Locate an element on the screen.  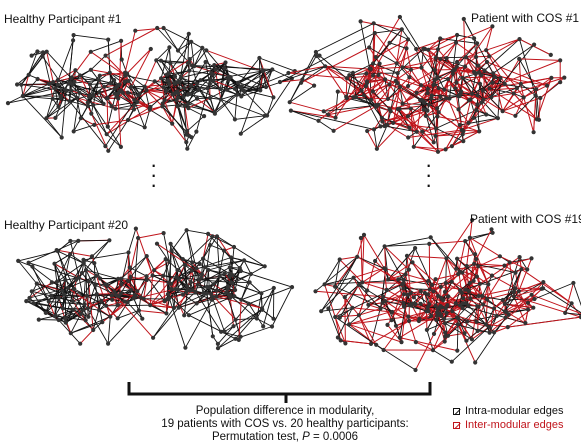
caption-line-1: Population difference in modularity, is located at coordinates (285, 411).